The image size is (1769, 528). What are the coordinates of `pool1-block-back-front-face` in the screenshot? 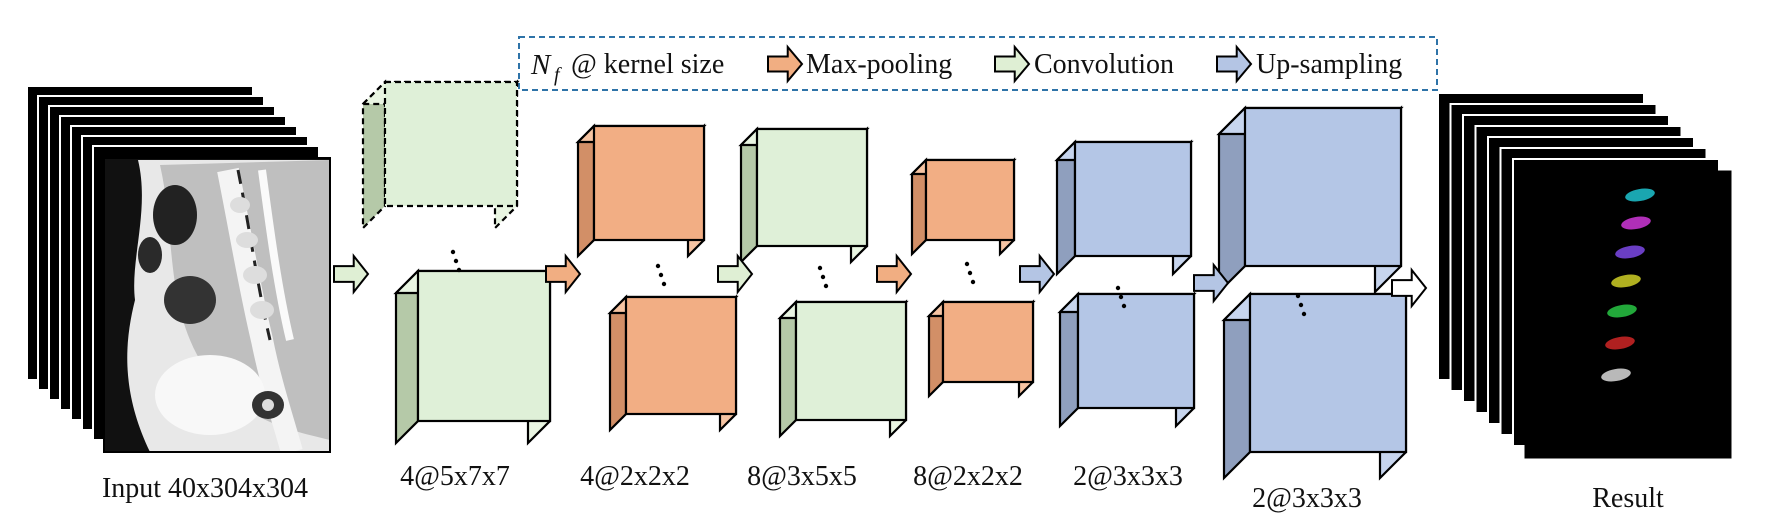 It's located at (649, 183).